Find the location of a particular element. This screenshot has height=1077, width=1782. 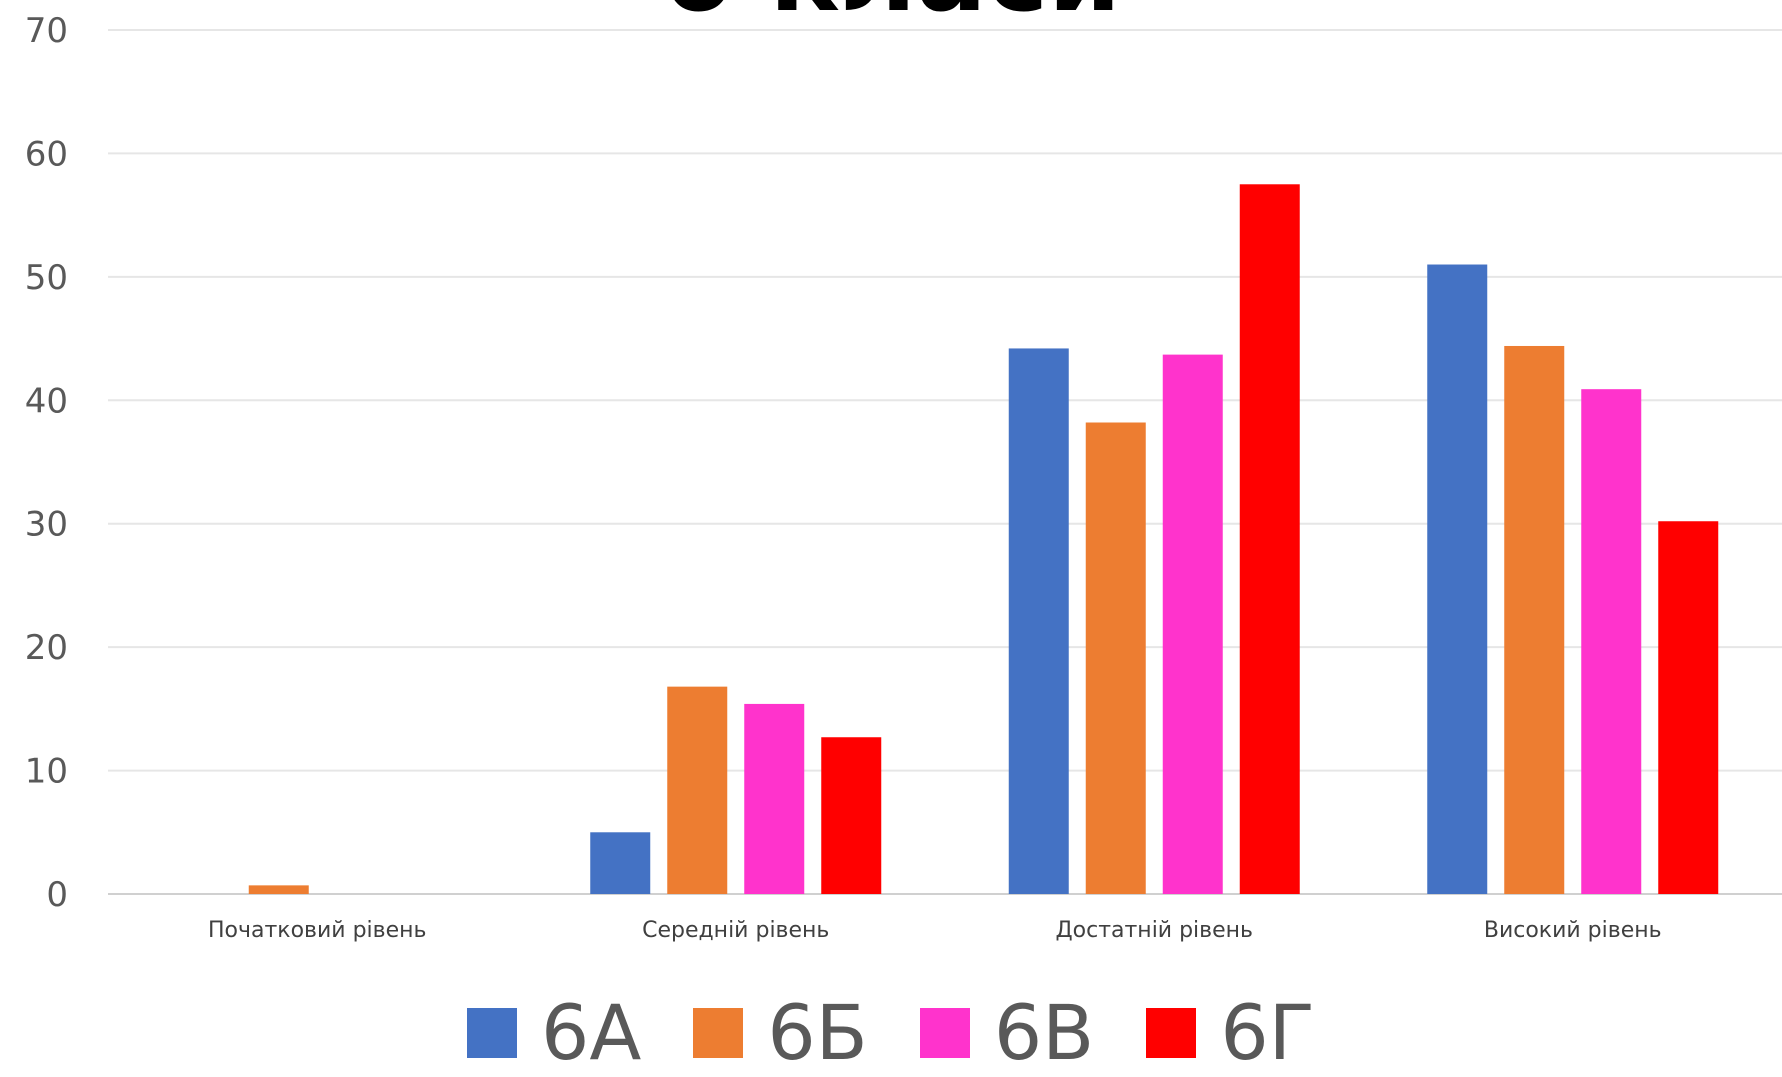

x-tick-label: Початковий рівень is located at coordinates (317, 930).